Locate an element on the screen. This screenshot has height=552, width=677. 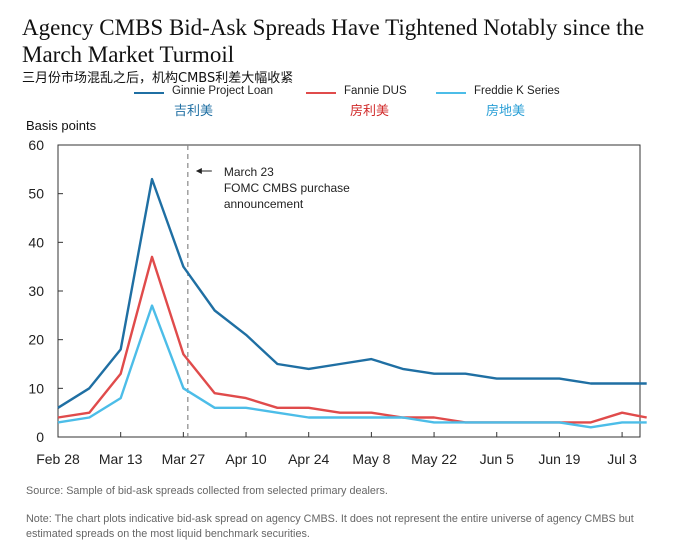
x-tick-label: May 8 is located at coordinates (371, 459).